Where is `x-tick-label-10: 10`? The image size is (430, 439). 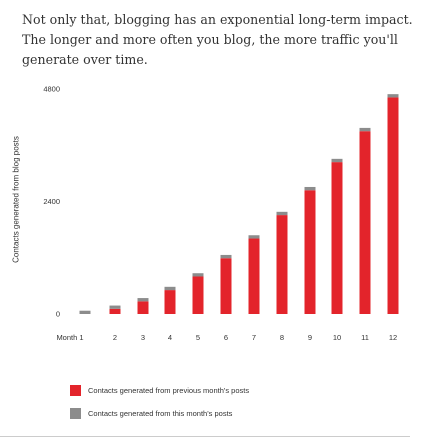
x-tick-label-10: 10 is located at coordinates (337, 337).